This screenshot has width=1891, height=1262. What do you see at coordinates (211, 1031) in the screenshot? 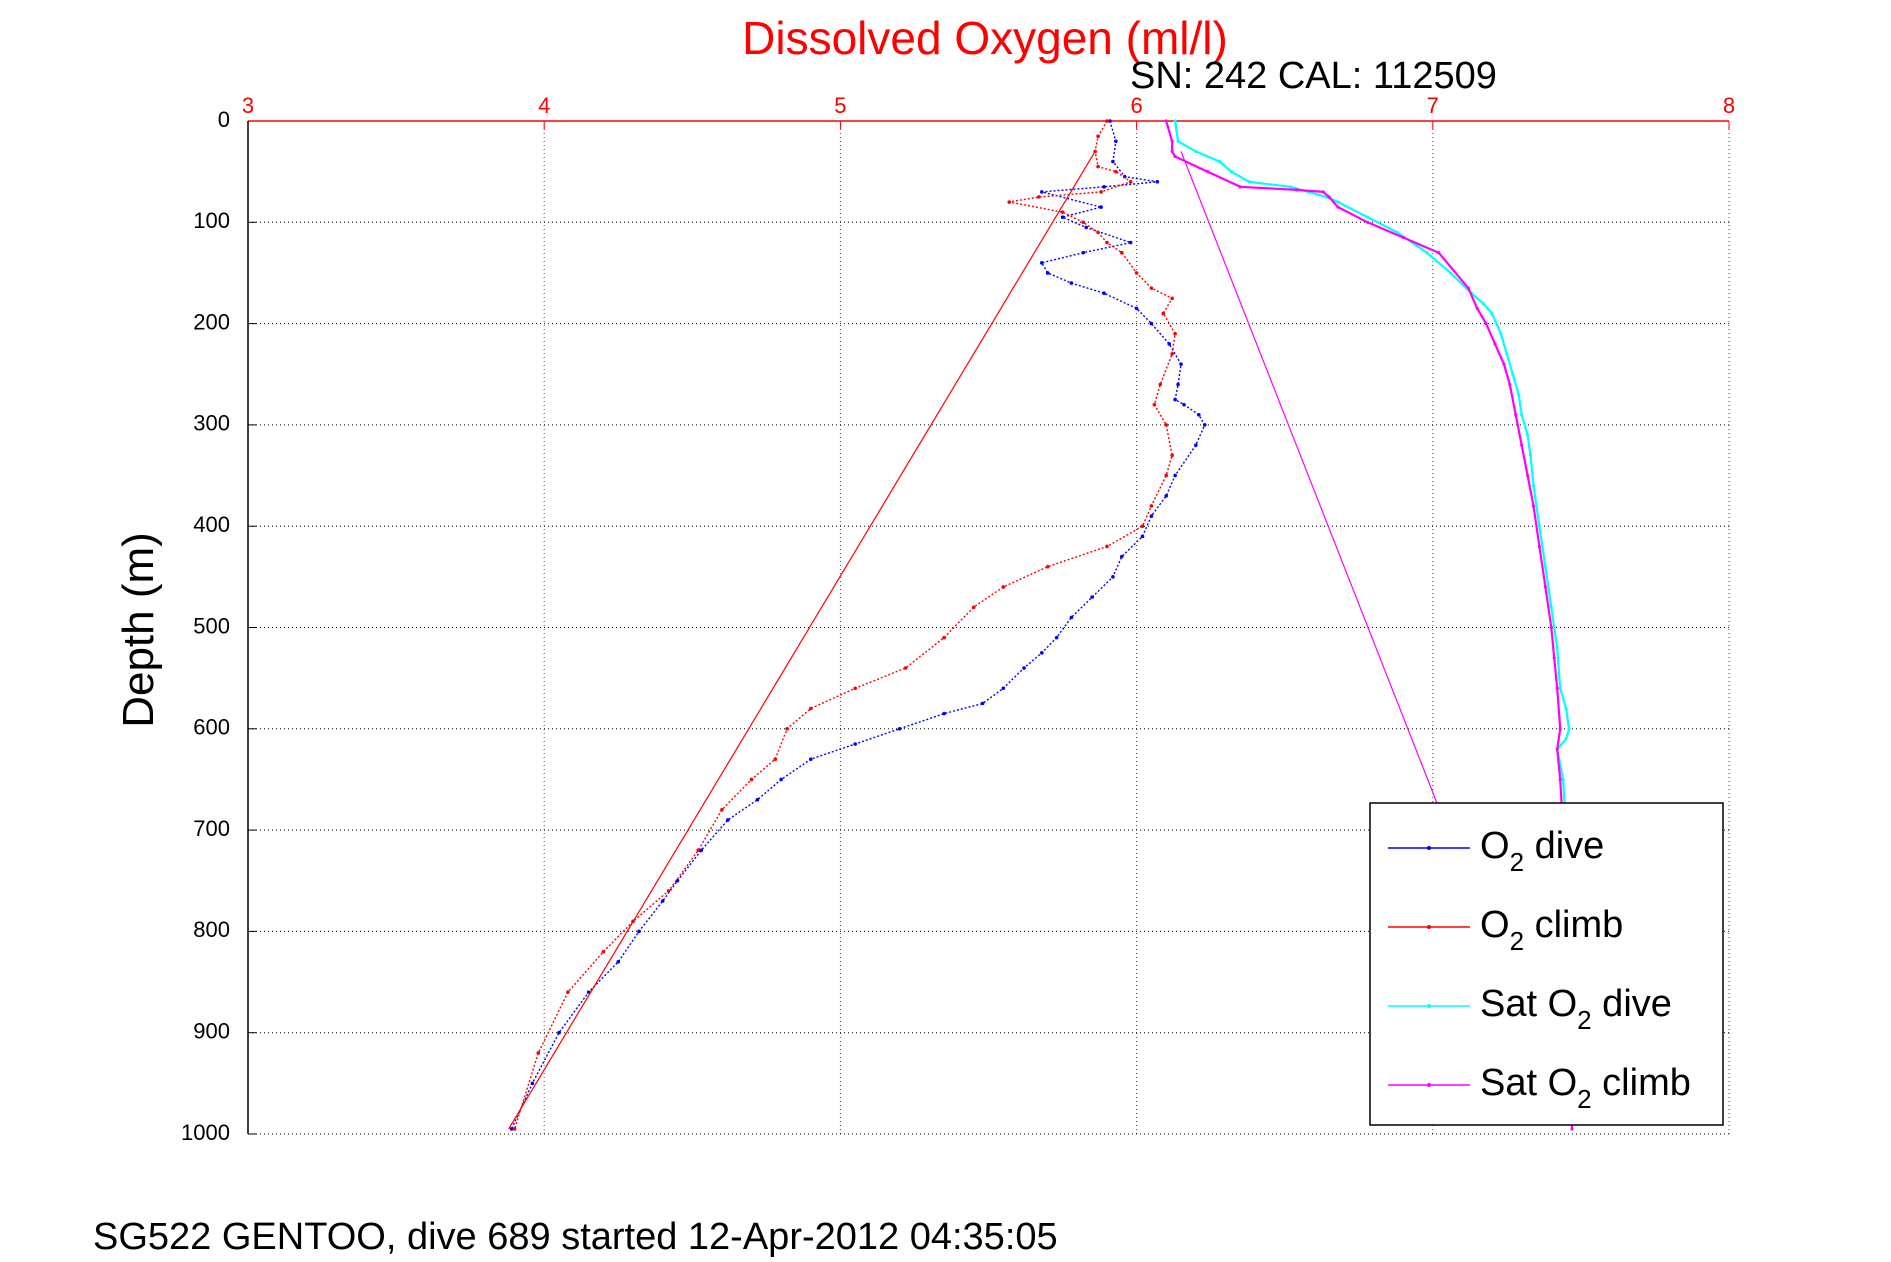
I see `y-tick-label-900: 900` at bounding box center [211, 1031].